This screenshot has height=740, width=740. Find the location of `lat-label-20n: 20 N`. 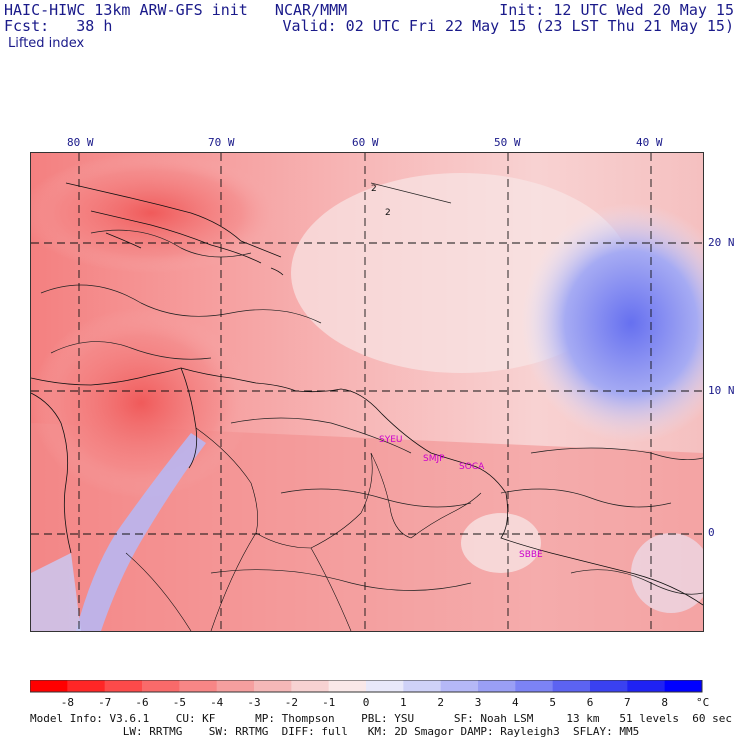

lat-label-20n: 20 N is located at coordinates (721, 242).